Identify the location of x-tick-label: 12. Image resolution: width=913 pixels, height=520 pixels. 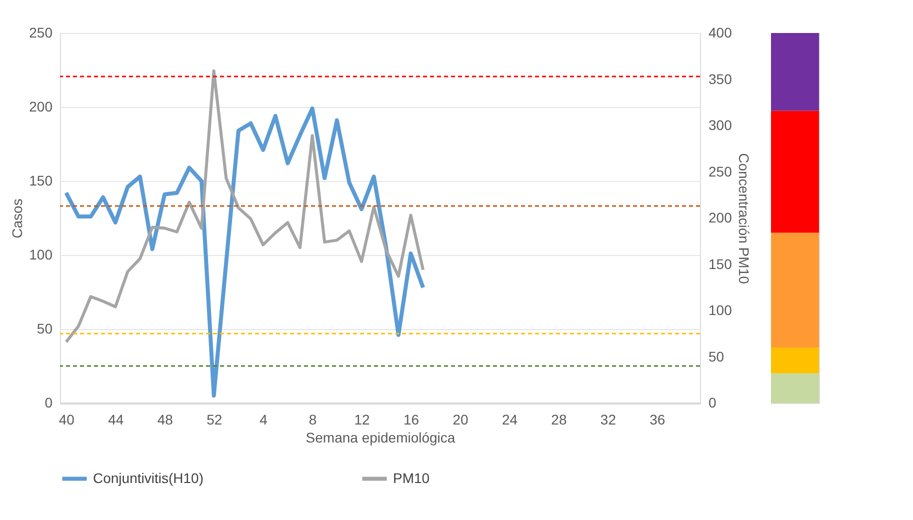
(362, 420).